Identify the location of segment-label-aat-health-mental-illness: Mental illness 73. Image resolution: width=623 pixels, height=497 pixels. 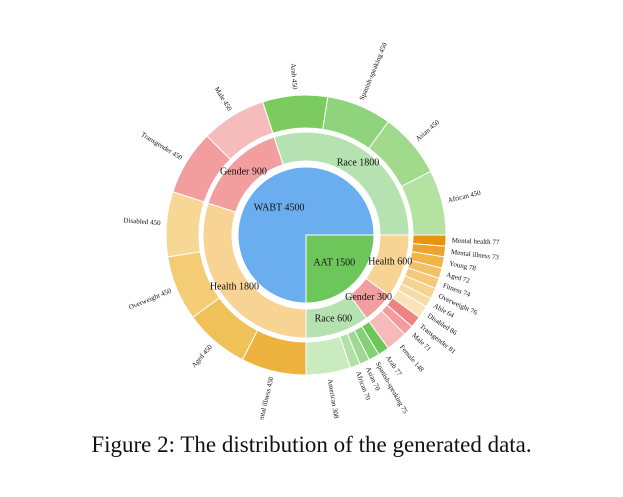
(475, 255).